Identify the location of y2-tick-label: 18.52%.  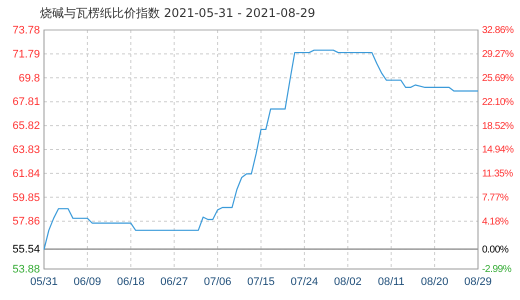
(498, 126).